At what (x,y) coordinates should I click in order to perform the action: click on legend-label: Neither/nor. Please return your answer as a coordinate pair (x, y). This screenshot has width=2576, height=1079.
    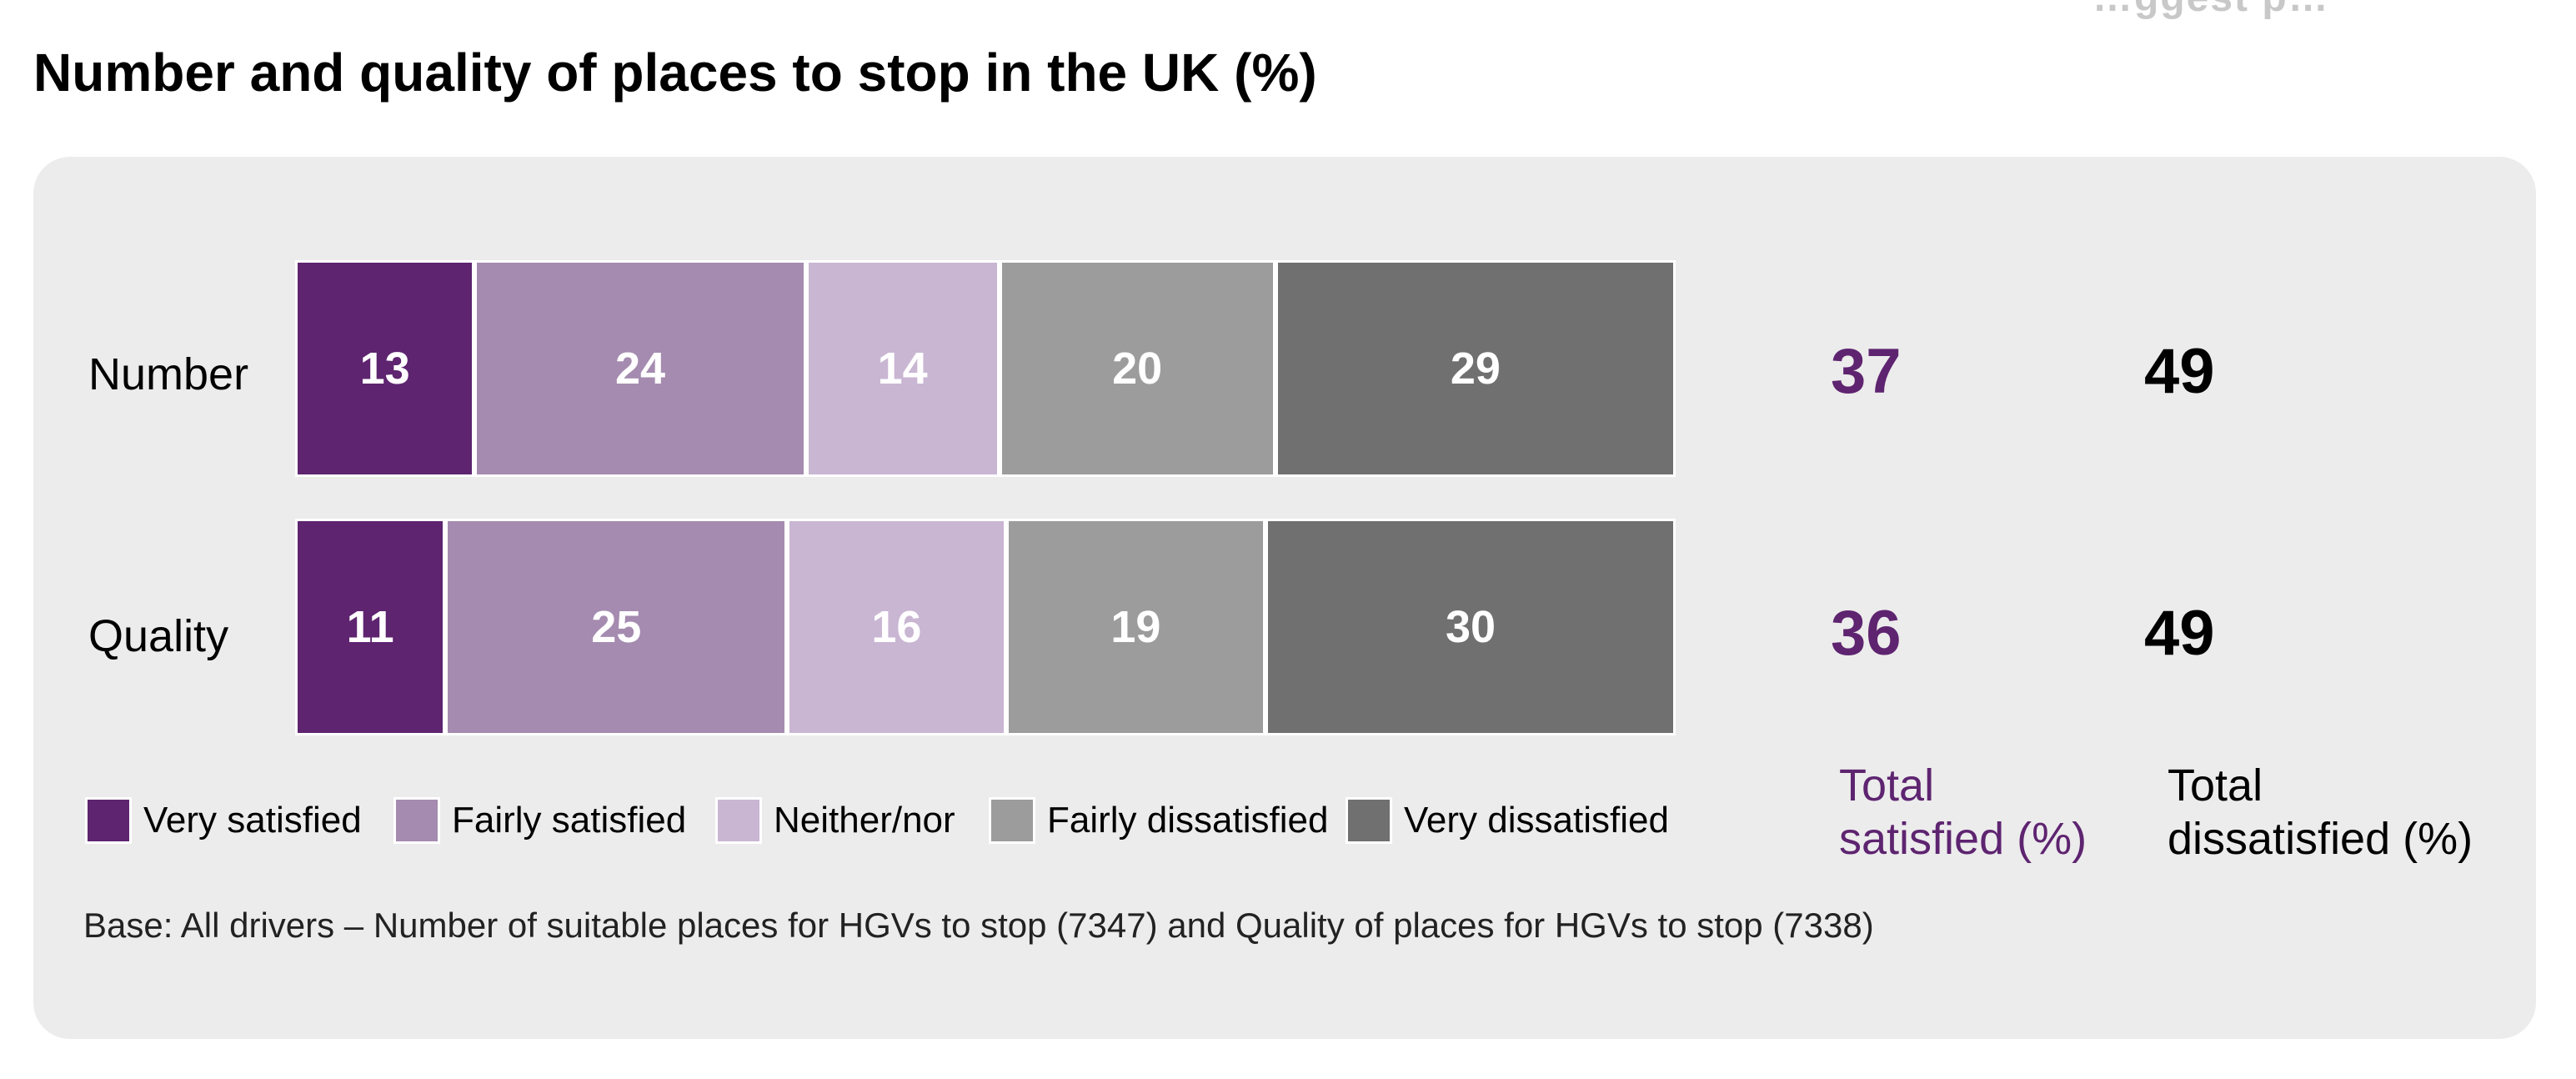
    Looking at the image, I should click on (864, 820).